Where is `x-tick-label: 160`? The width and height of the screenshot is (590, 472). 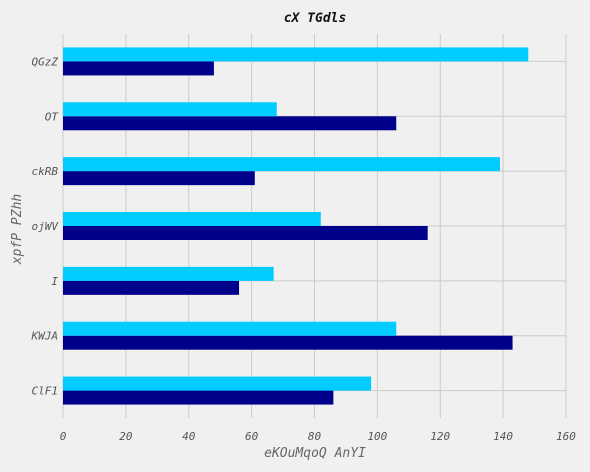
x-tick-label: 160 is located at coordinates (566, 436).